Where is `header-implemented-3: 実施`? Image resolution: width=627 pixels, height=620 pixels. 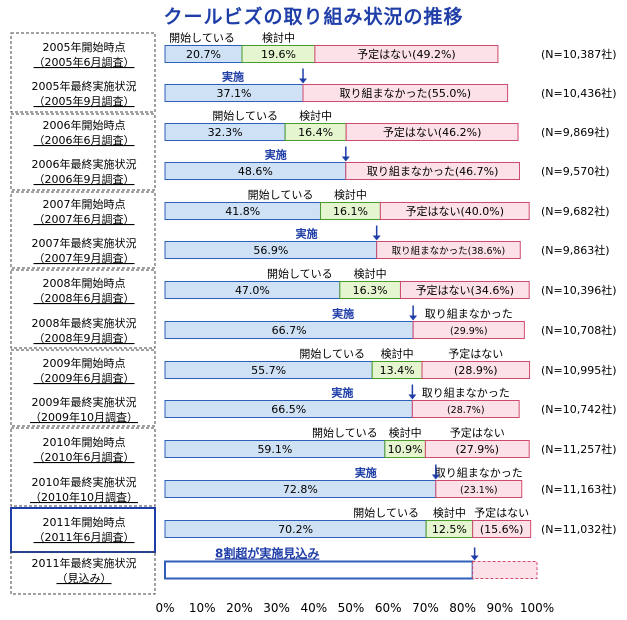
header-implemented-3: 実施 is located at coordinates (276, 155).